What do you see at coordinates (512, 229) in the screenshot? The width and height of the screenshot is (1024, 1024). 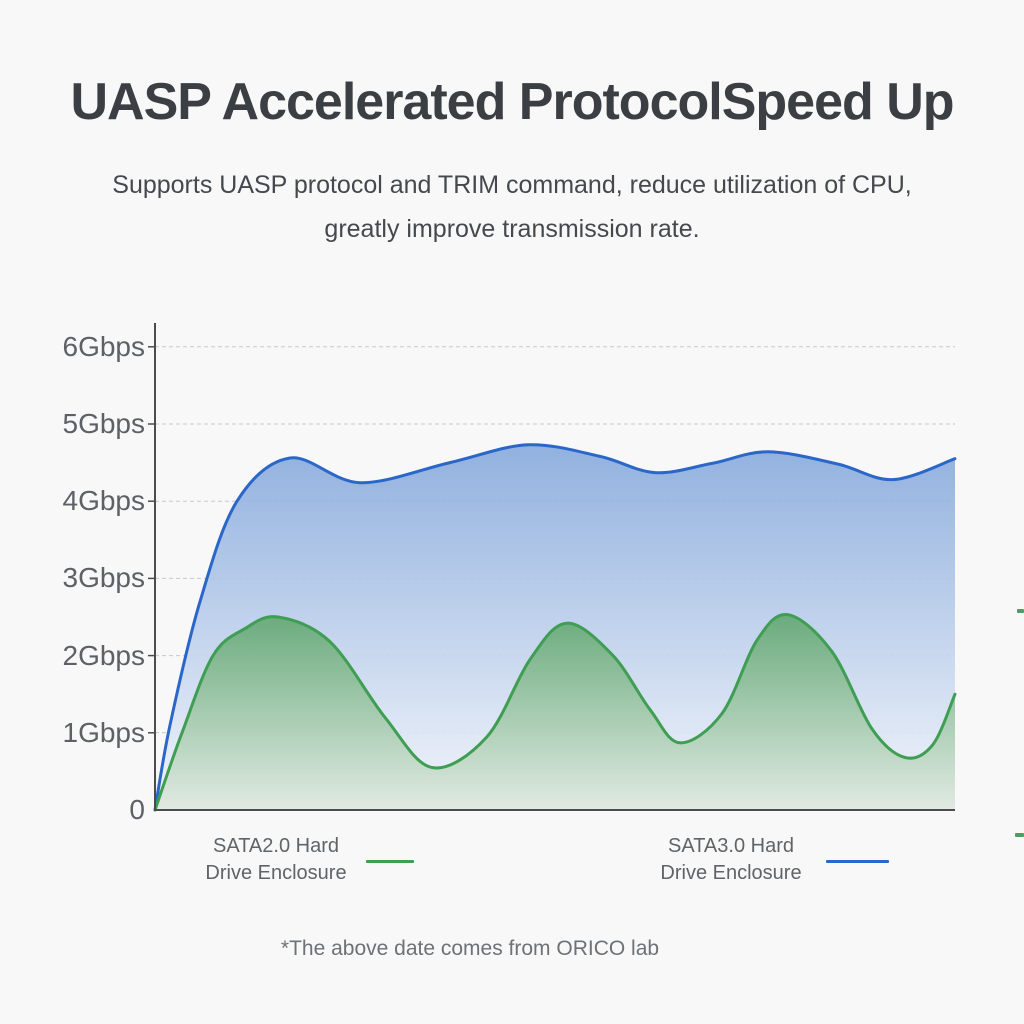 I see `subtitle-line-2: greatly improve transmission rate.` at bounding box center [512, 229].